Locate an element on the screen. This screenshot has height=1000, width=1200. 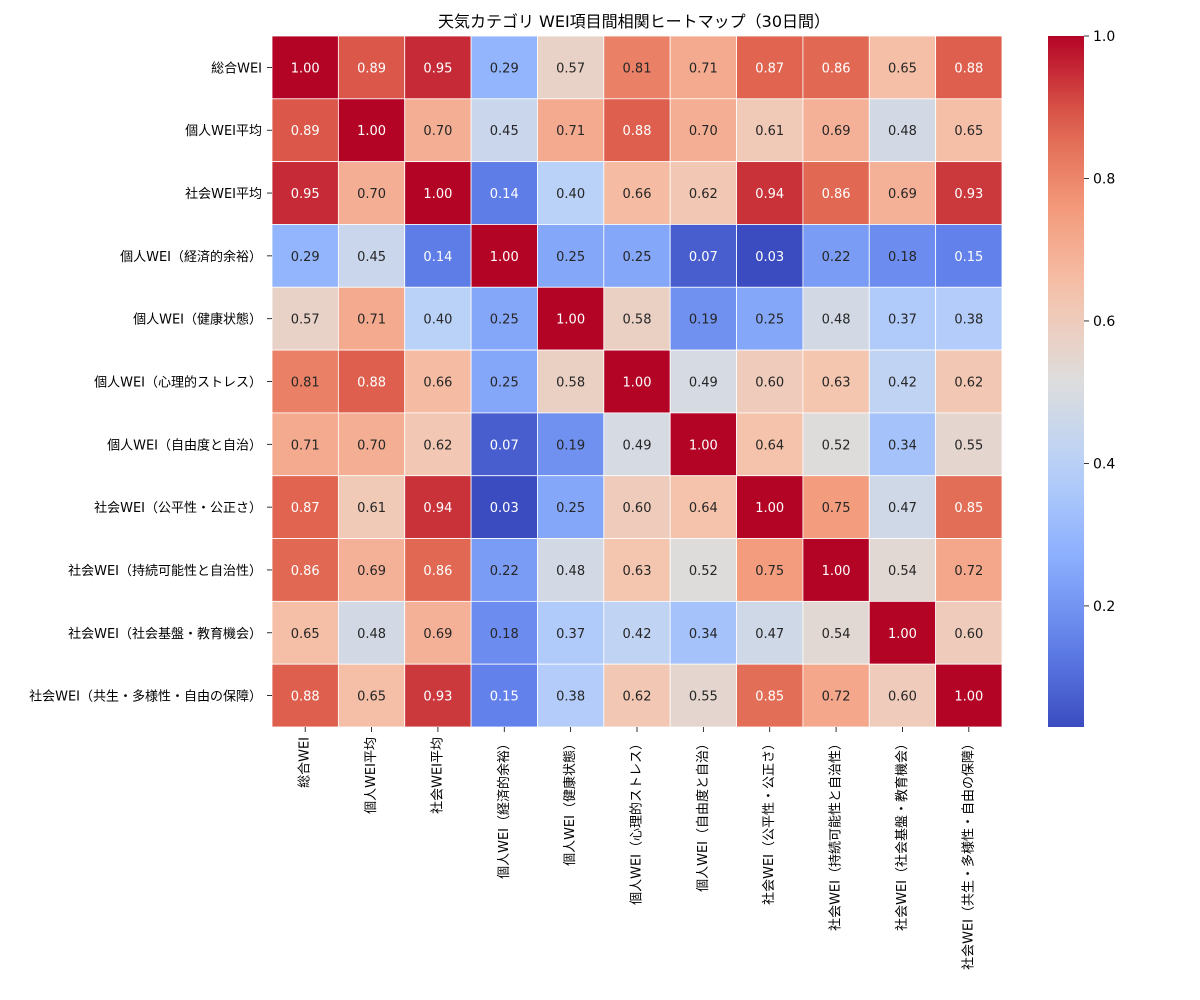
cell-value-label: 0.57 is located at coordinates (305, 320).